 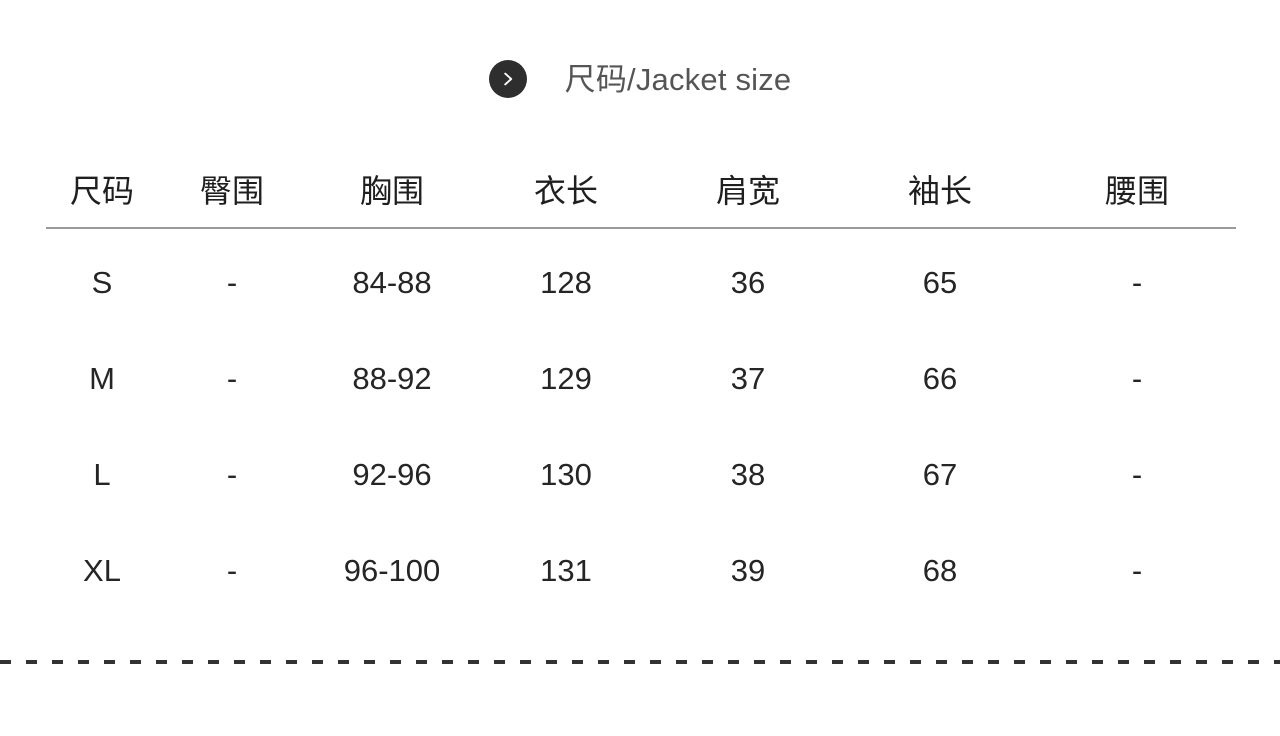 What do you see at coordinates (641, 571) in the screenshot?
I see `table-row: XL - 96-100 131 39 68 -` at bounding box center [641, 571].